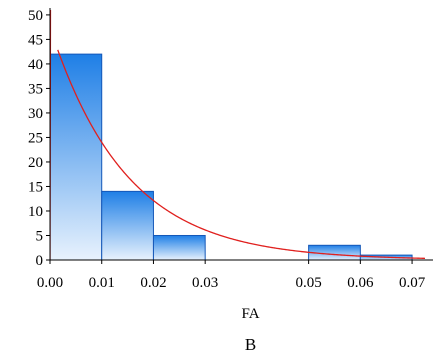 The image size is (436, 358). Describe the element at coordinates (35, 16) in the screenshot. I see `y-tick-label: 50` at that location.